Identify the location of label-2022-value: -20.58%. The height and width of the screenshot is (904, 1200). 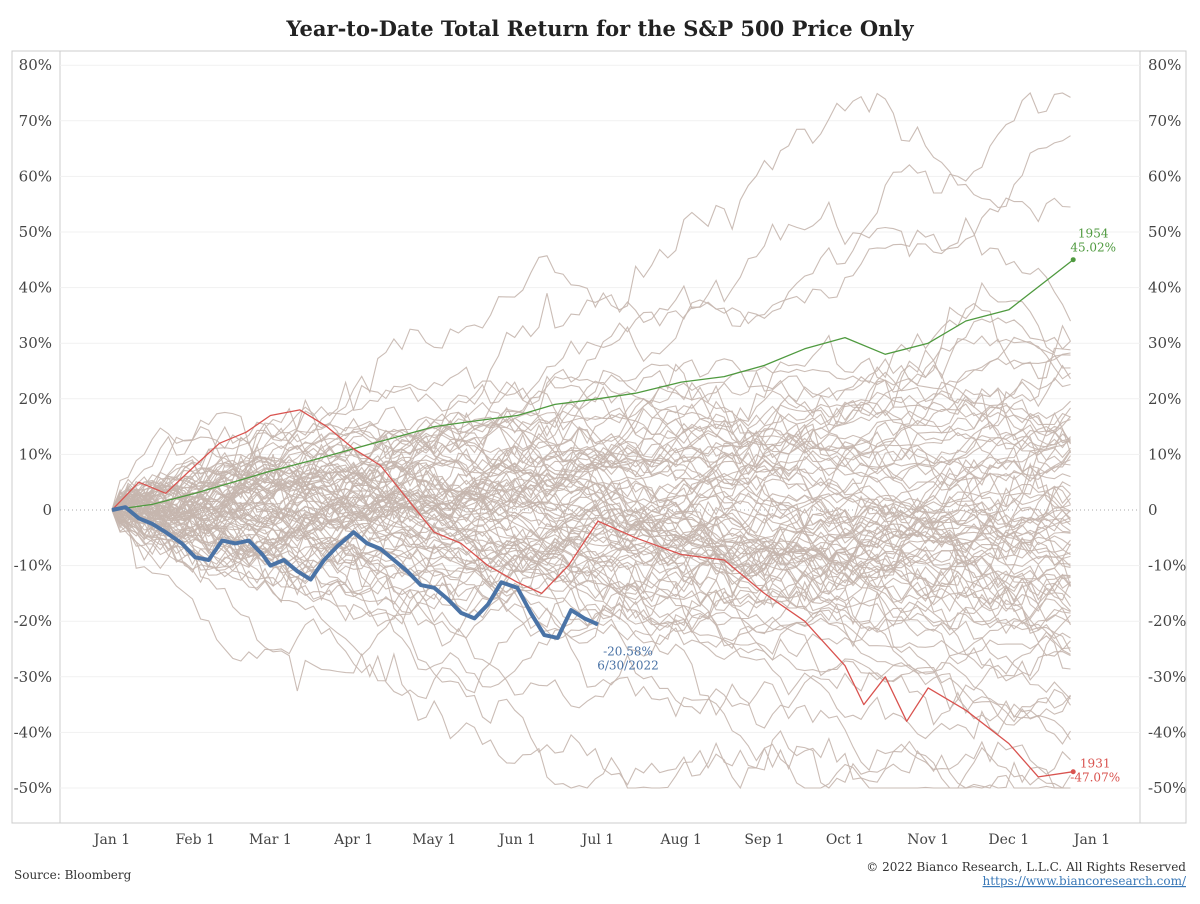
(628, 651).